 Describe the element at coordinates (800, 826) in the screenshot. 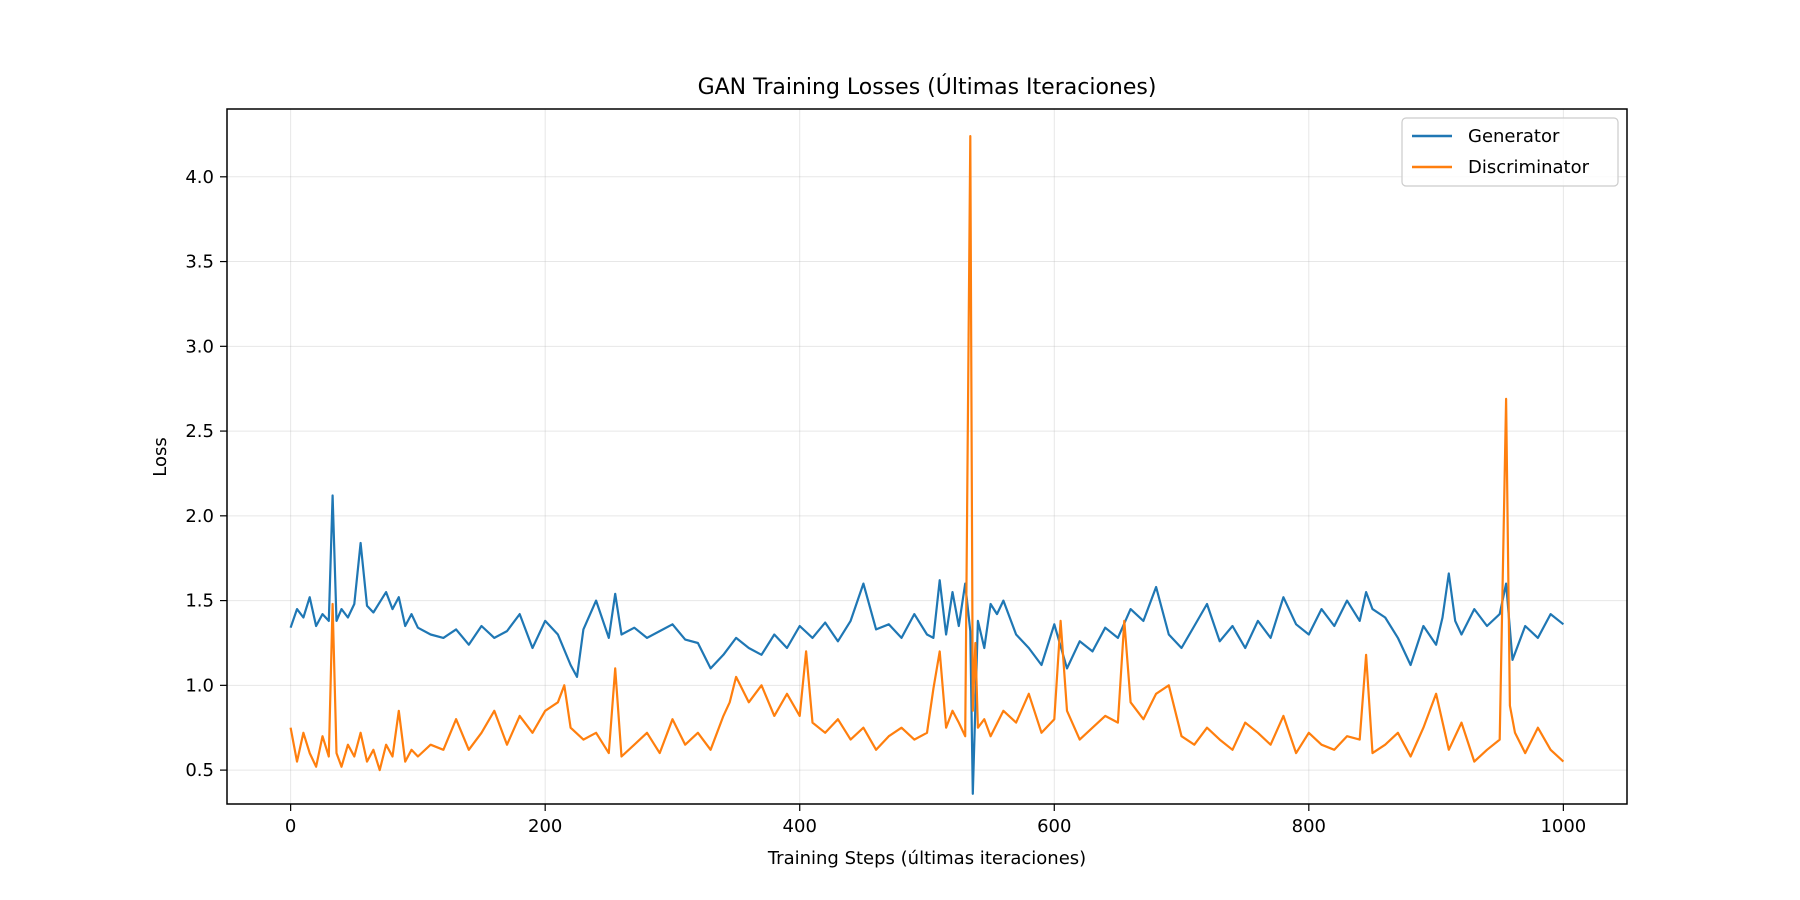

I see `x-tick-label: 400` at that location.